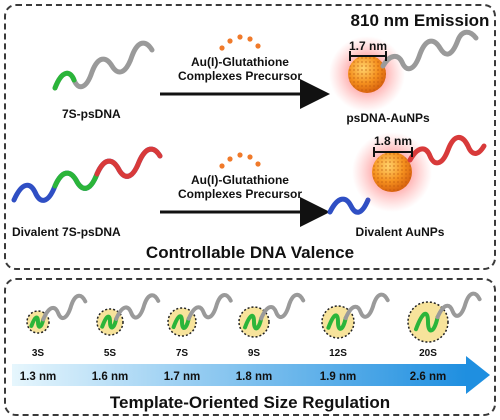 Image resolution: width=500 pixels, height=420 pixels. Describe the element at coordinates (110, 377) in the screenshot. I see `size-value-5S: 1.6 nm` at that location.